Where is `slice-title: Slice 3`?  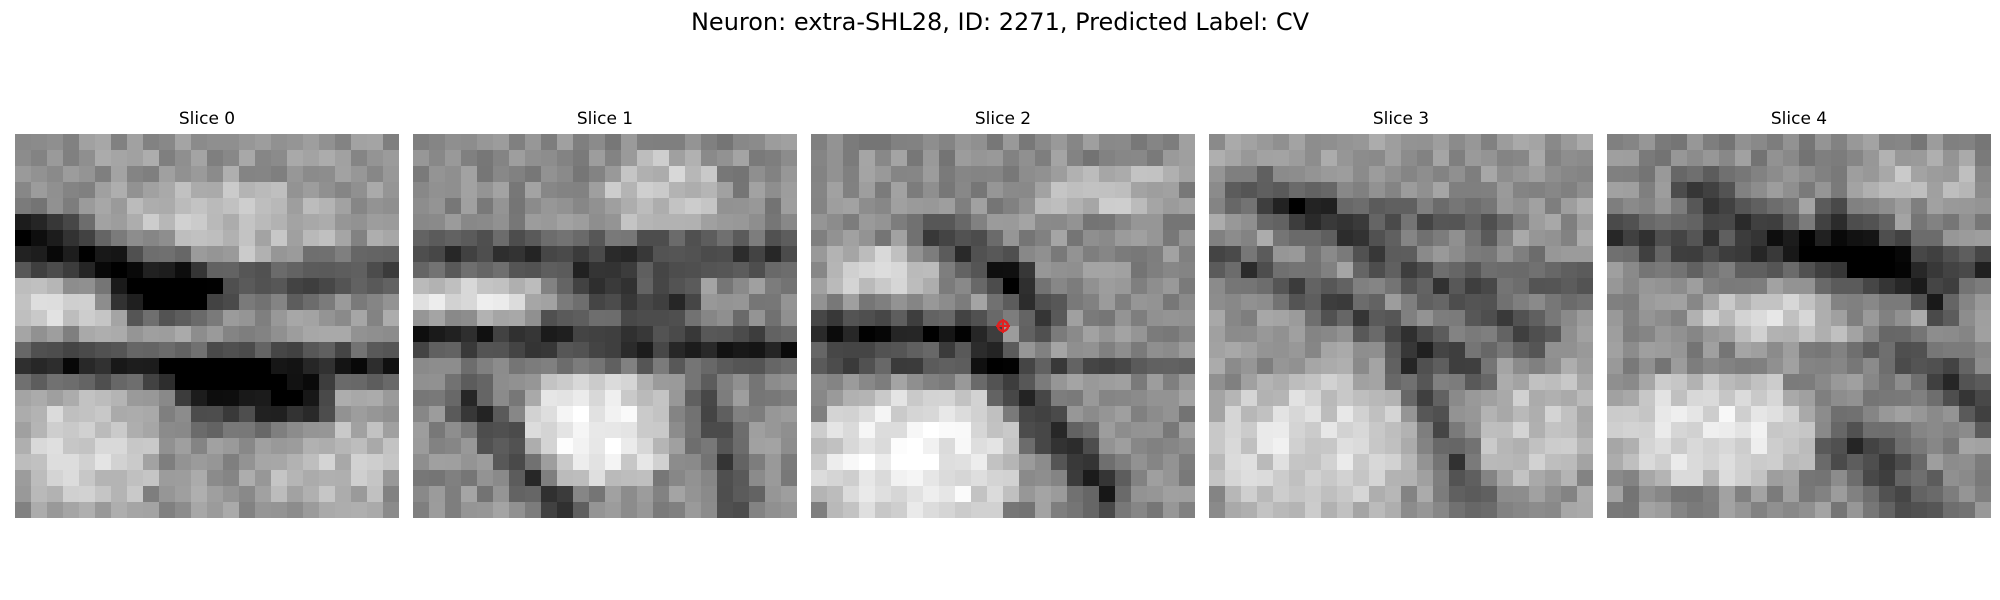
slice-title: Slice 3 is located at coordinates (1401, 119).